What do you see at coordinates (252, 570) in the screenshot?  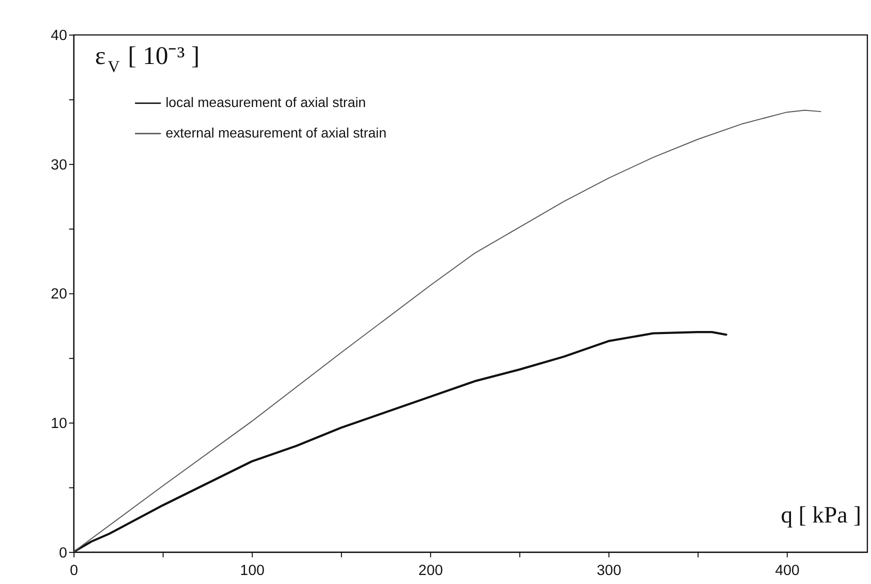 I see `x-tick-label: 100` at bounding box center [252, 570].